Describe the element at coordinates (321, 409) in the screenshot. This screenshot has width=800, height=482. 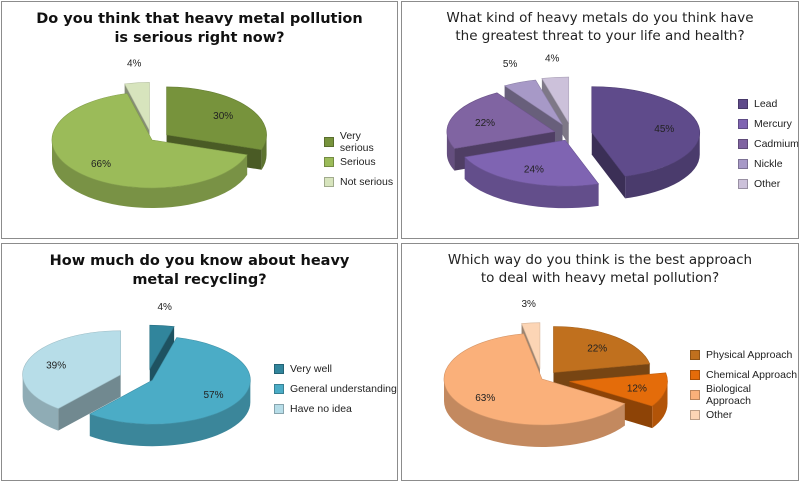
I see `legend-label: Have no idea` at that location.